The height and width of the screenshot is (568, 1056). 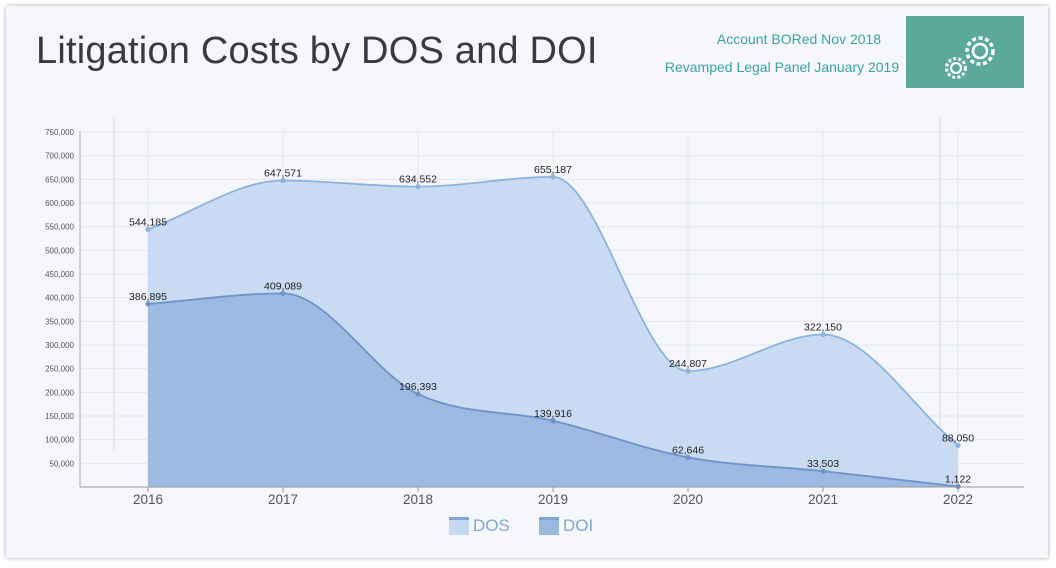 I want to click on x-tick-label: 2020, so click(x=688, y=499).